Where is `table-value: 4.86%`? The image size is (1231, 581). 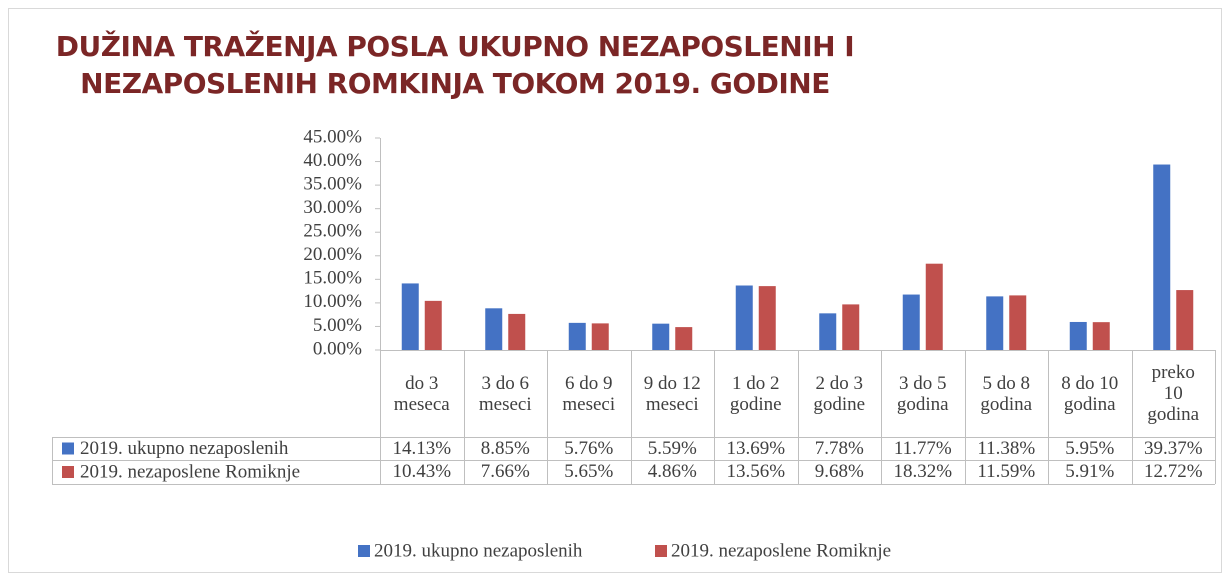 table-value: 4.86% is located at coordinates (672, 471).